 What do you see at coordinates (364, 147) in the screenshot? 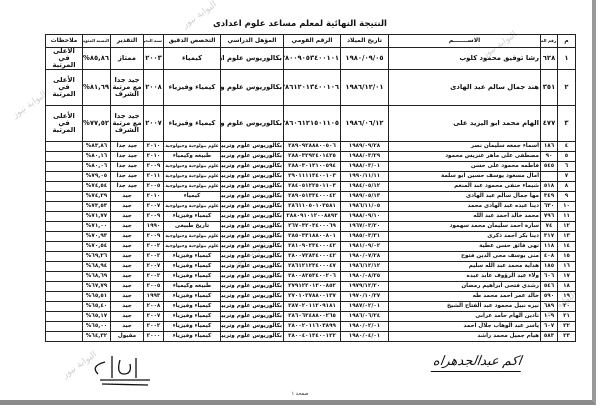
I see `cell-birth-date: ١٩٨٩/٠٩/٢٨` at bounding box center [364, 147].